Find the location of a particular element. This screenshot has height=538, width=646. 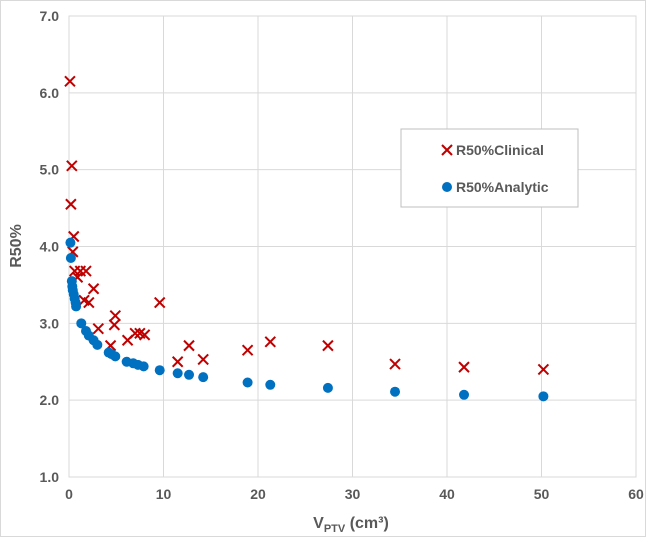

y-tick-label: 5.0 is located at coordinates (50, 170).